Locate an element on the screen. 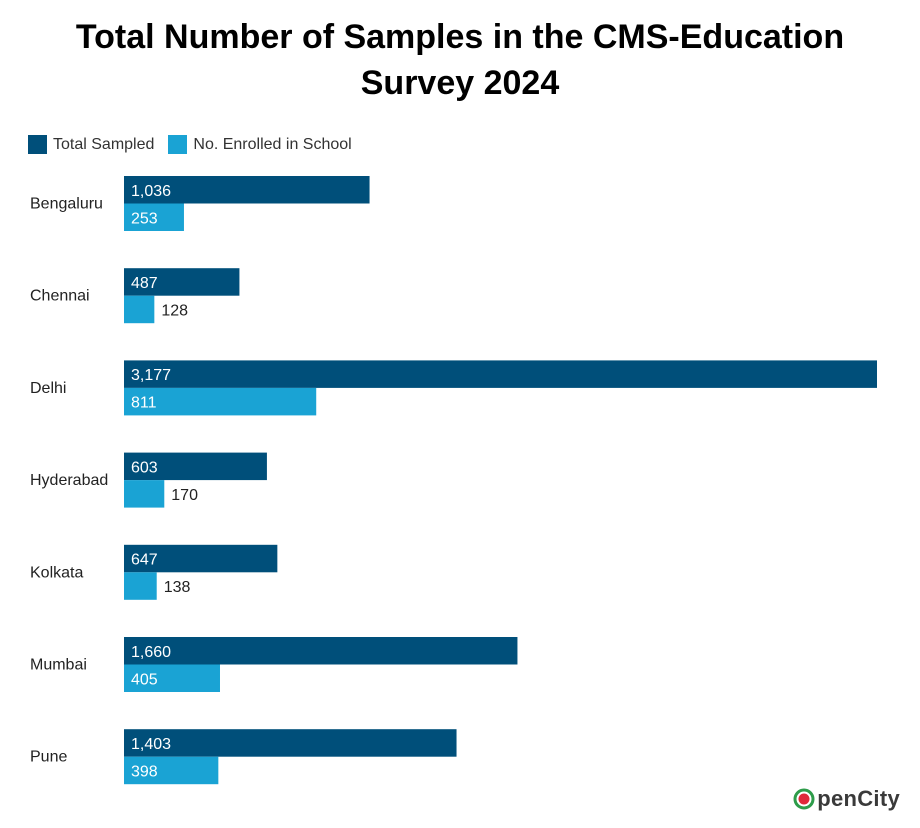 The image size is (920, 828). bar-kolkata-total-sampled is located at coordinates (201, 558).